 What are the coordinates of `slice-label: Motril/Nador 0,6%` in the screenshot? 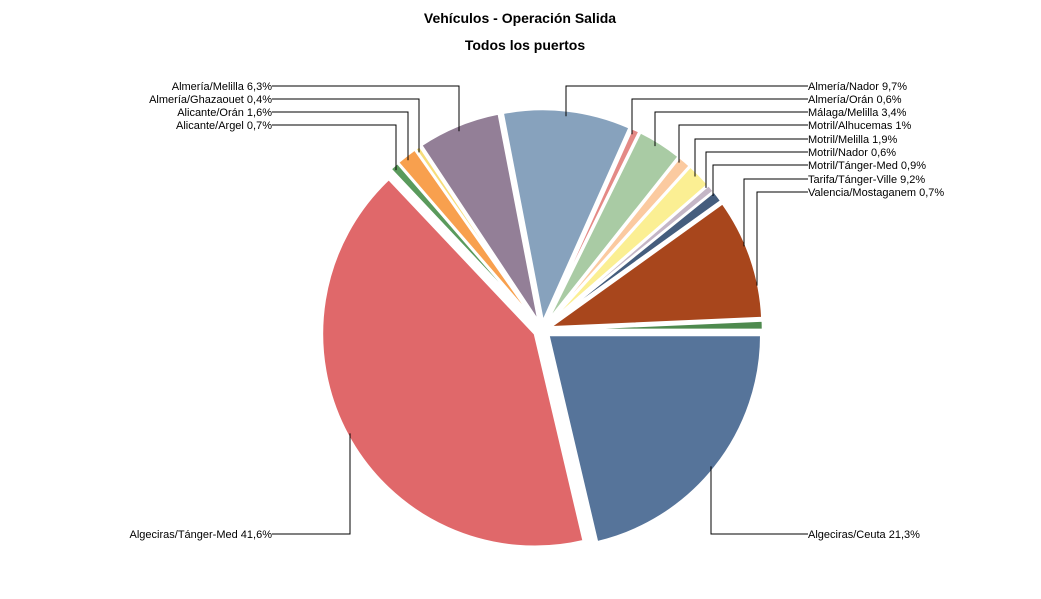 It's located at (852, 153).